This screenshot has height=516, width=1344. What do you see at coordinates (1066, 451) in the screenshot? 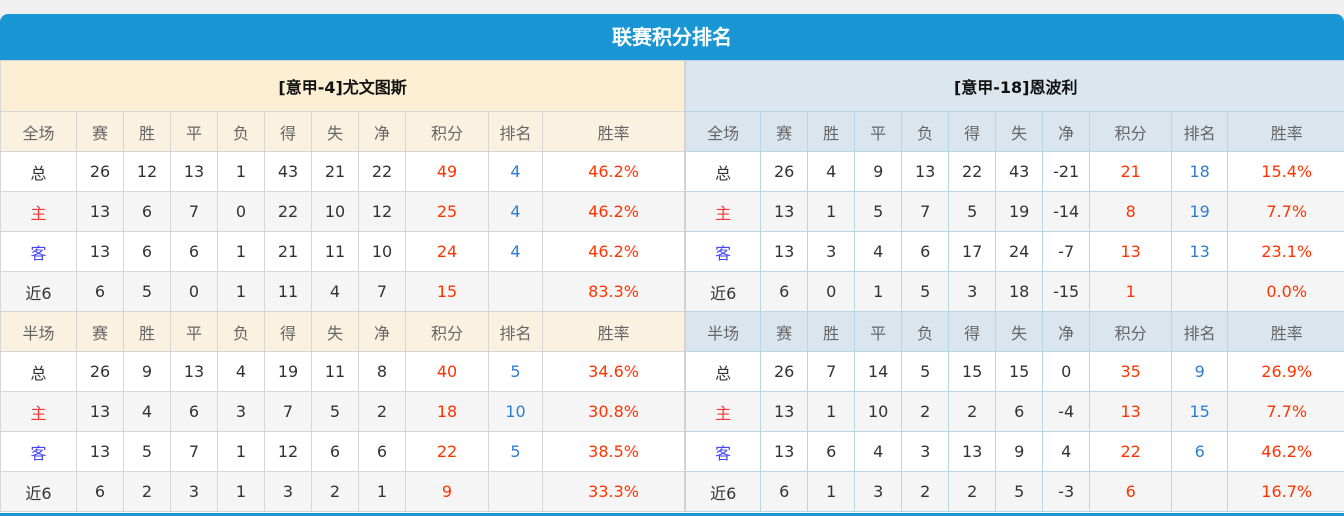
I see `cell-goal-diff: 4` at bounding box center [1066, 451].